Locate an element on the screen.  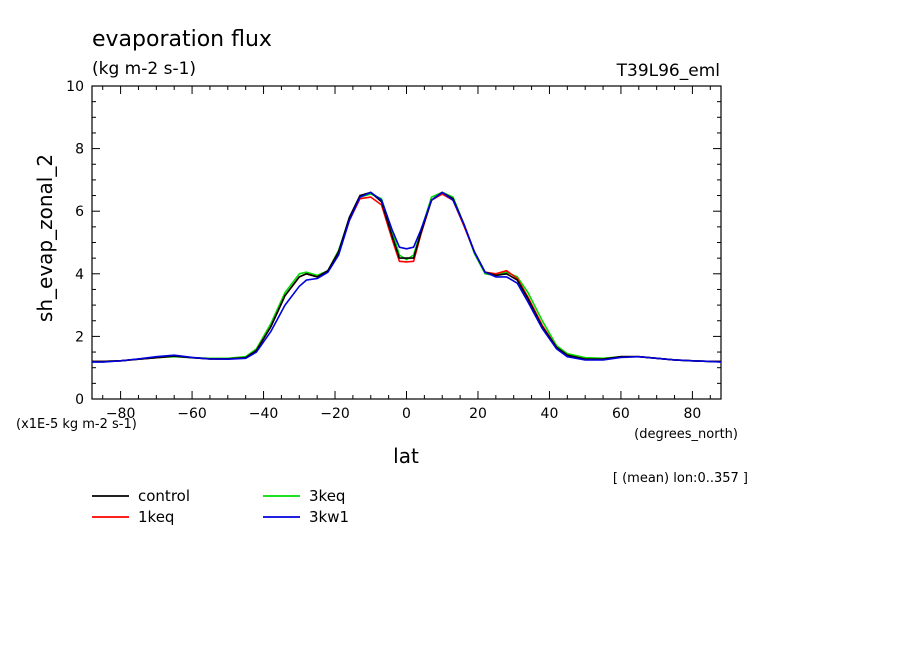
x-tick-label: 40 is located at coordinates (550, 414).